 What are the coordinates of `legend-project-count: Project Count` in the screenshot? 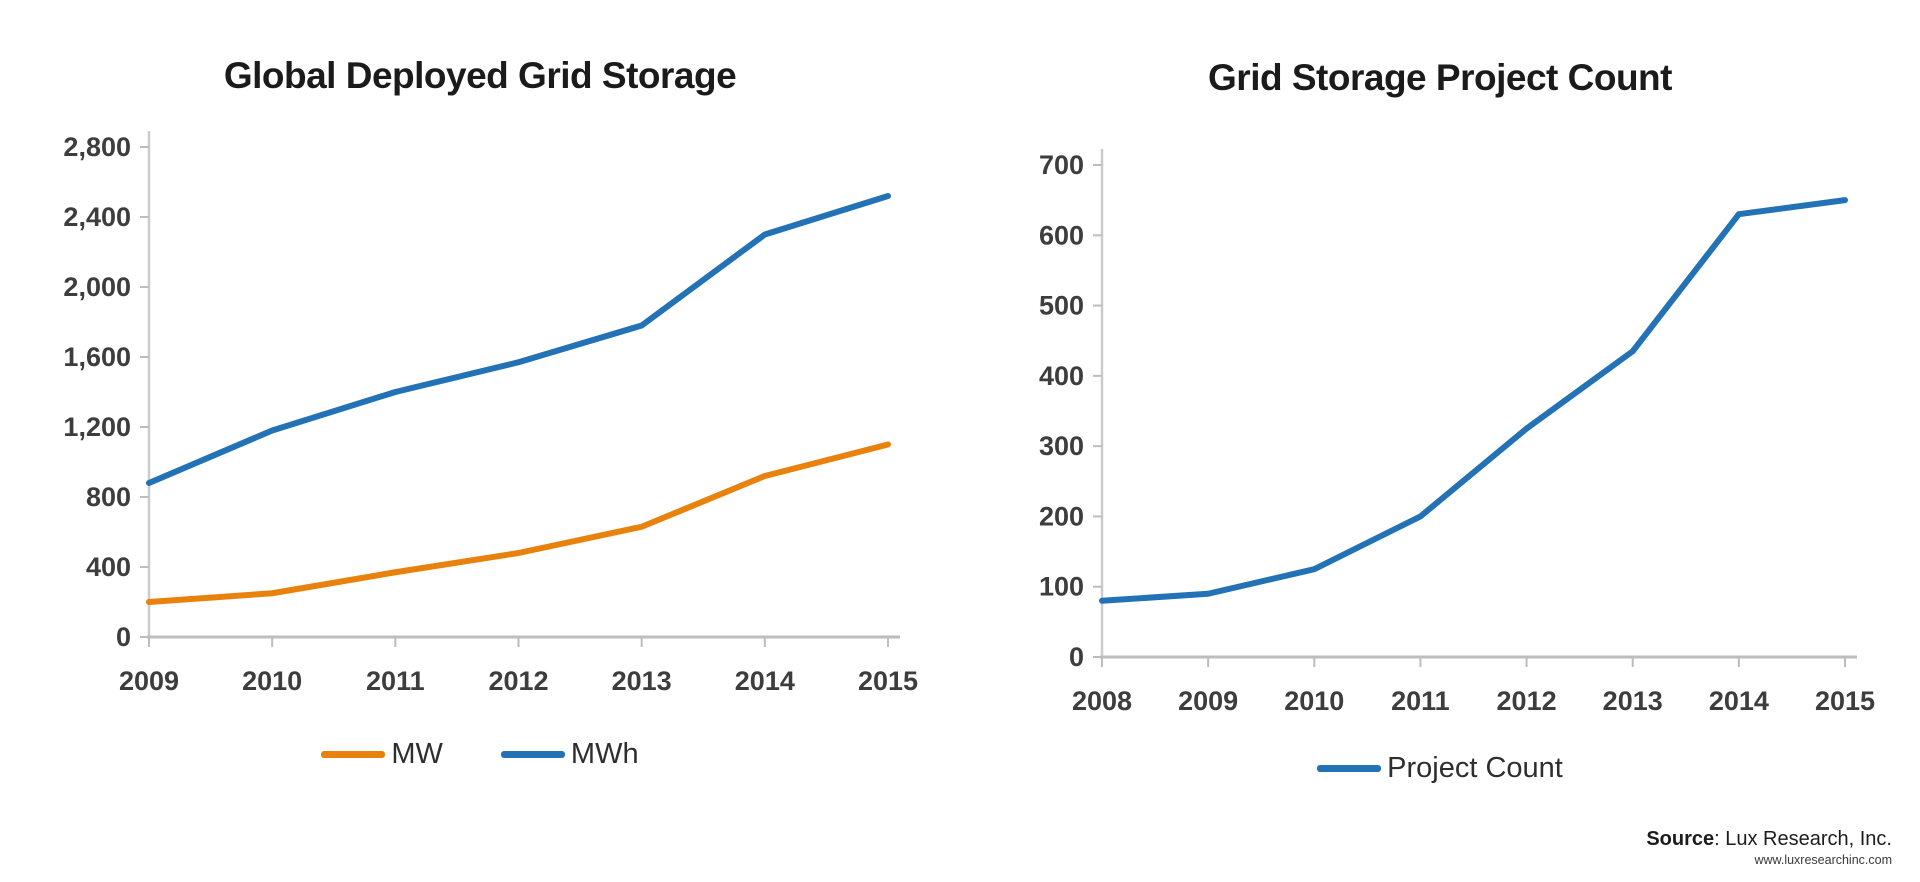 It's located at (1440, 768).